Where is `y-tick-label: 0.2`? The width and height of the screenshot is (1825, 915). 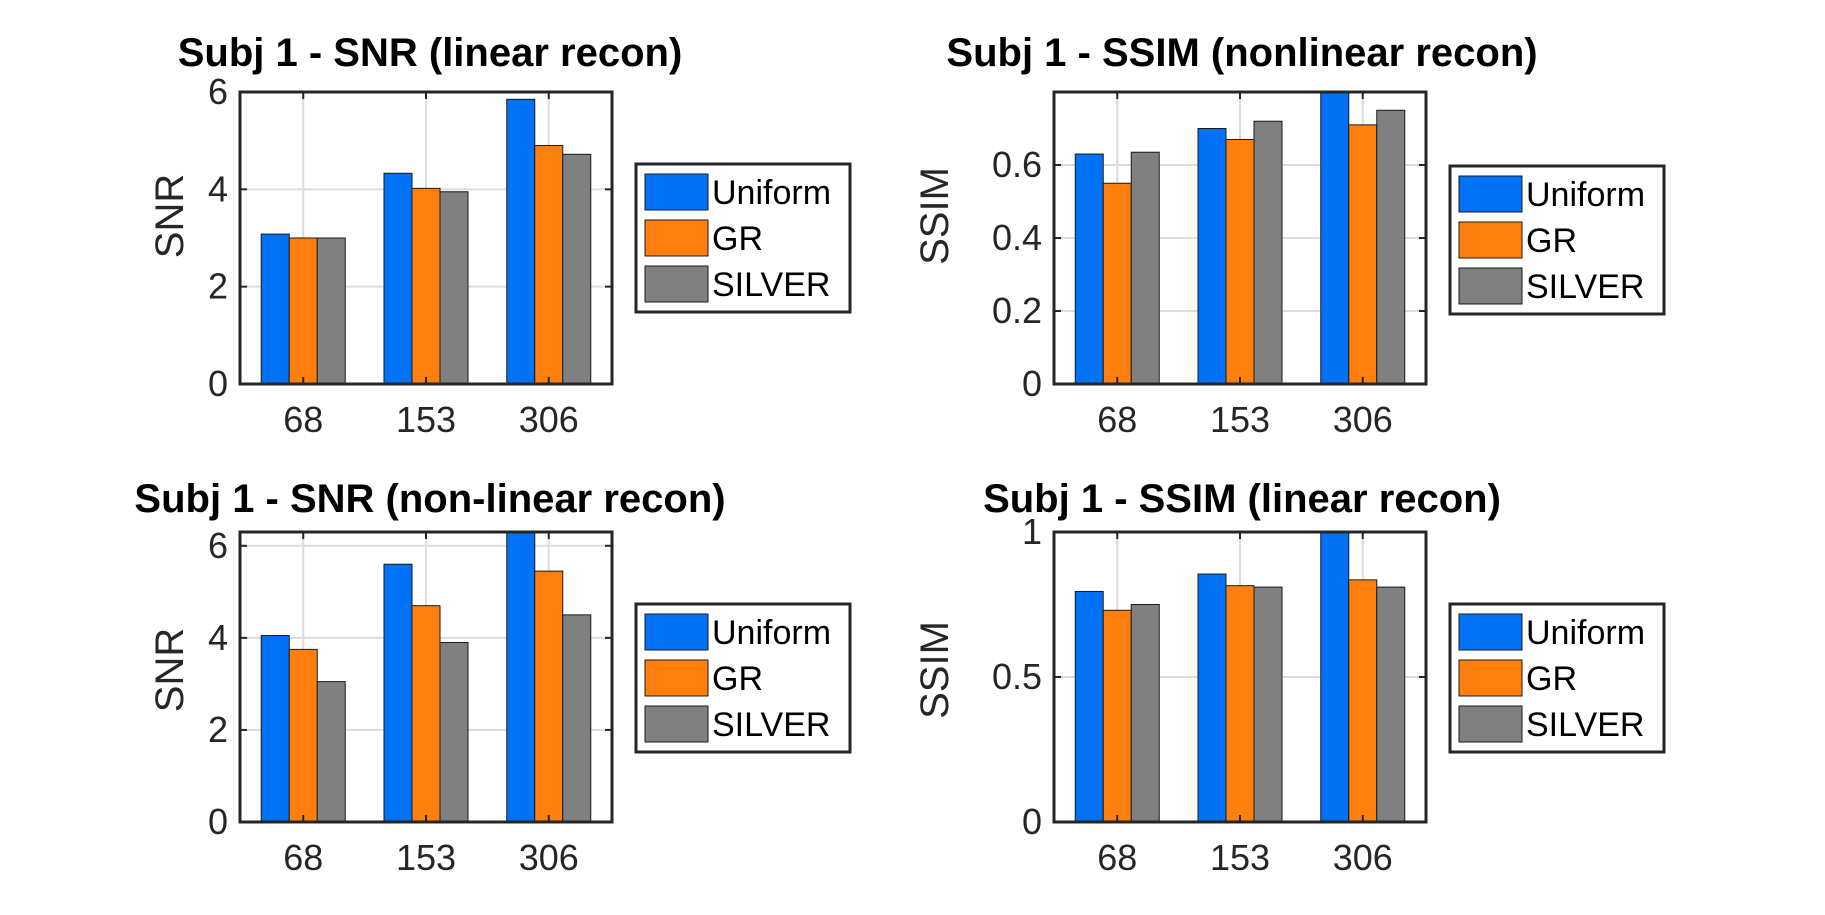 y-tick-label: 0.2 is located at coordinates (1017, 310).